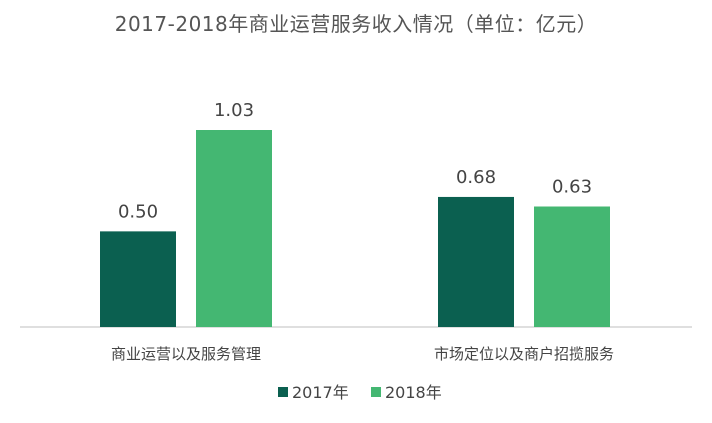  What do you see at coordinates (572, 187) in the screenshot?
I see `data-label-2018-cat-1: 0.63` at bounding box center [572, 187].